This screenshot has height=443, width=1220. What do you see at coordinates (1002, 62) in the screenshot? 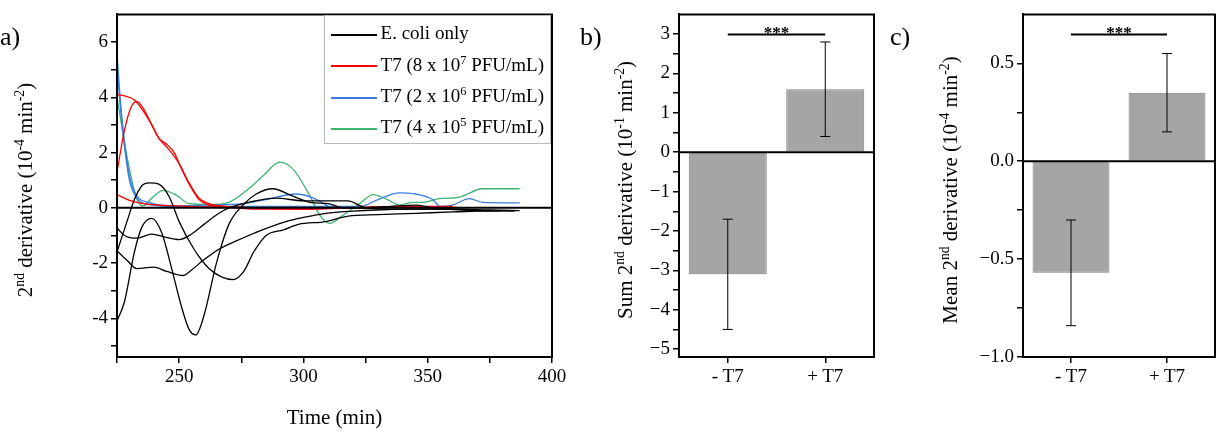
I see `y-tick-label: 0.5` at bounding box center [1002, 62].